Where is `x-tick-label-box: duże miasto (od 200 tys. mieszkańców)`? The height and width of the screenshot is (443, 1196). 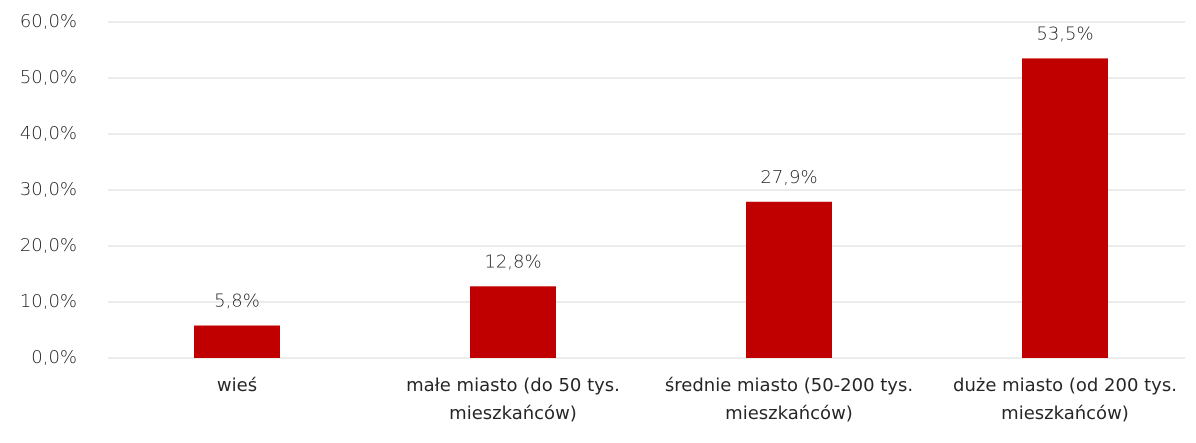
x-tick-label-box: duże miasto (od 200 tys. mieszkańców) is located at coordinates (1065, 399).